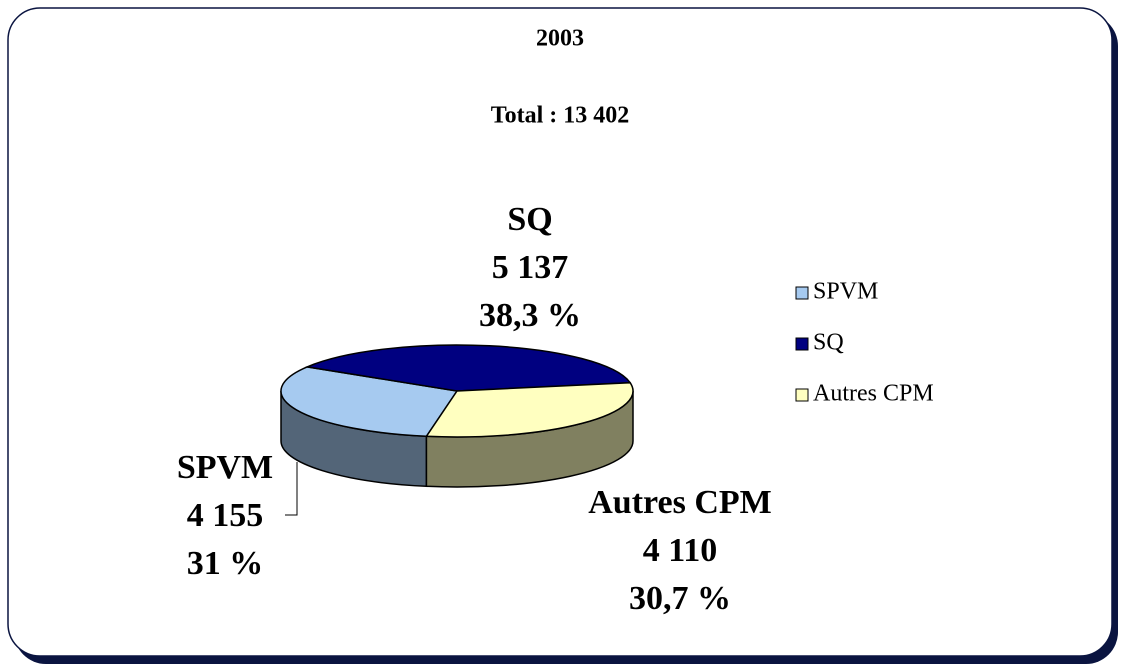  Describe the element at coordinates (560, 39) in the screenshot. I see `chart-title: 2003` at that location.